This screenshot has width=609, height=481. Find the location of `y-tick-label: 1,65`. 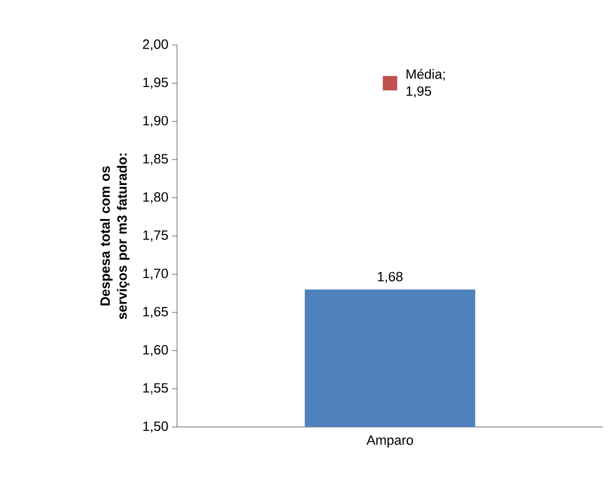

y-tick-label: 1,65 is located at coordinates (155, 312).